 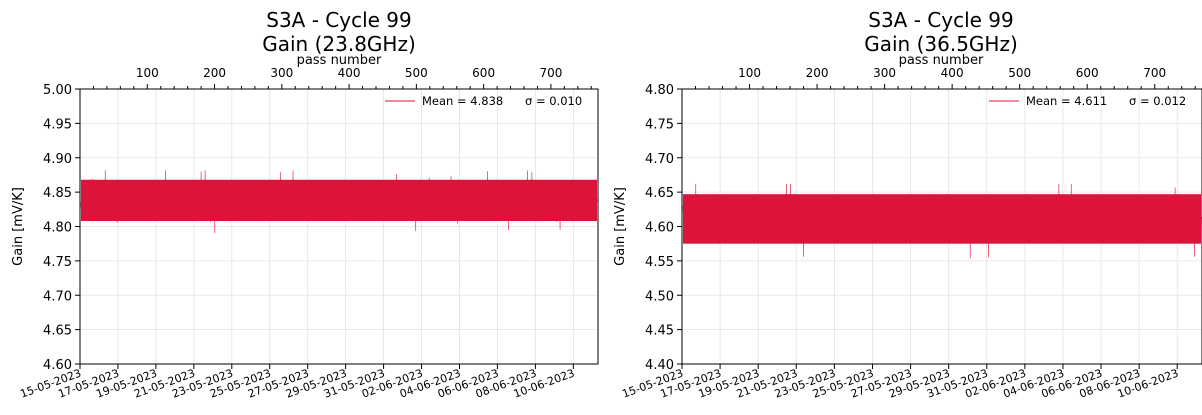 I want to click on legend-label: Mean = 4.611, so click(x=1066, y=101).